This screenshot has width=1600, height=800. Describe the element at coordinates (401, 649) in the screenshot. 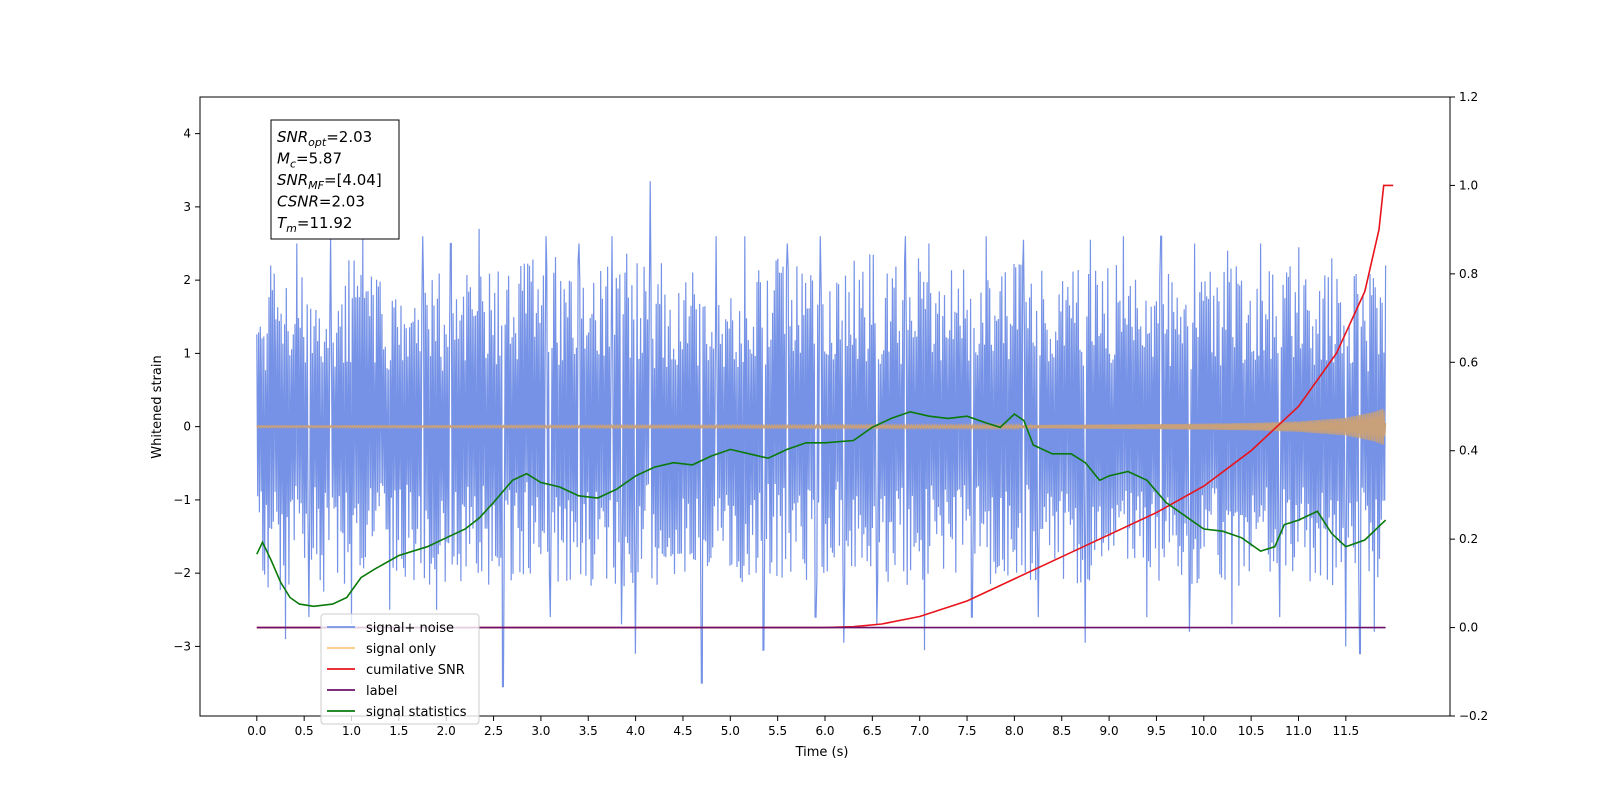

I see `legend-label-1: signal only` at that location.